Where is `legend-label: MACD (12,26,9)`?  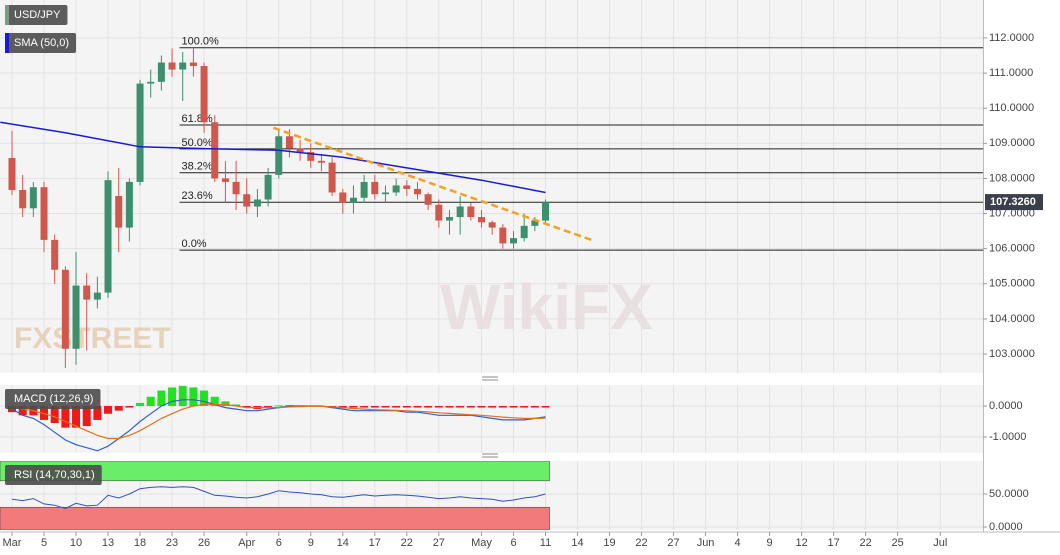 legend-label: MACD (12,26,9) is located at coordinates (53, 399).